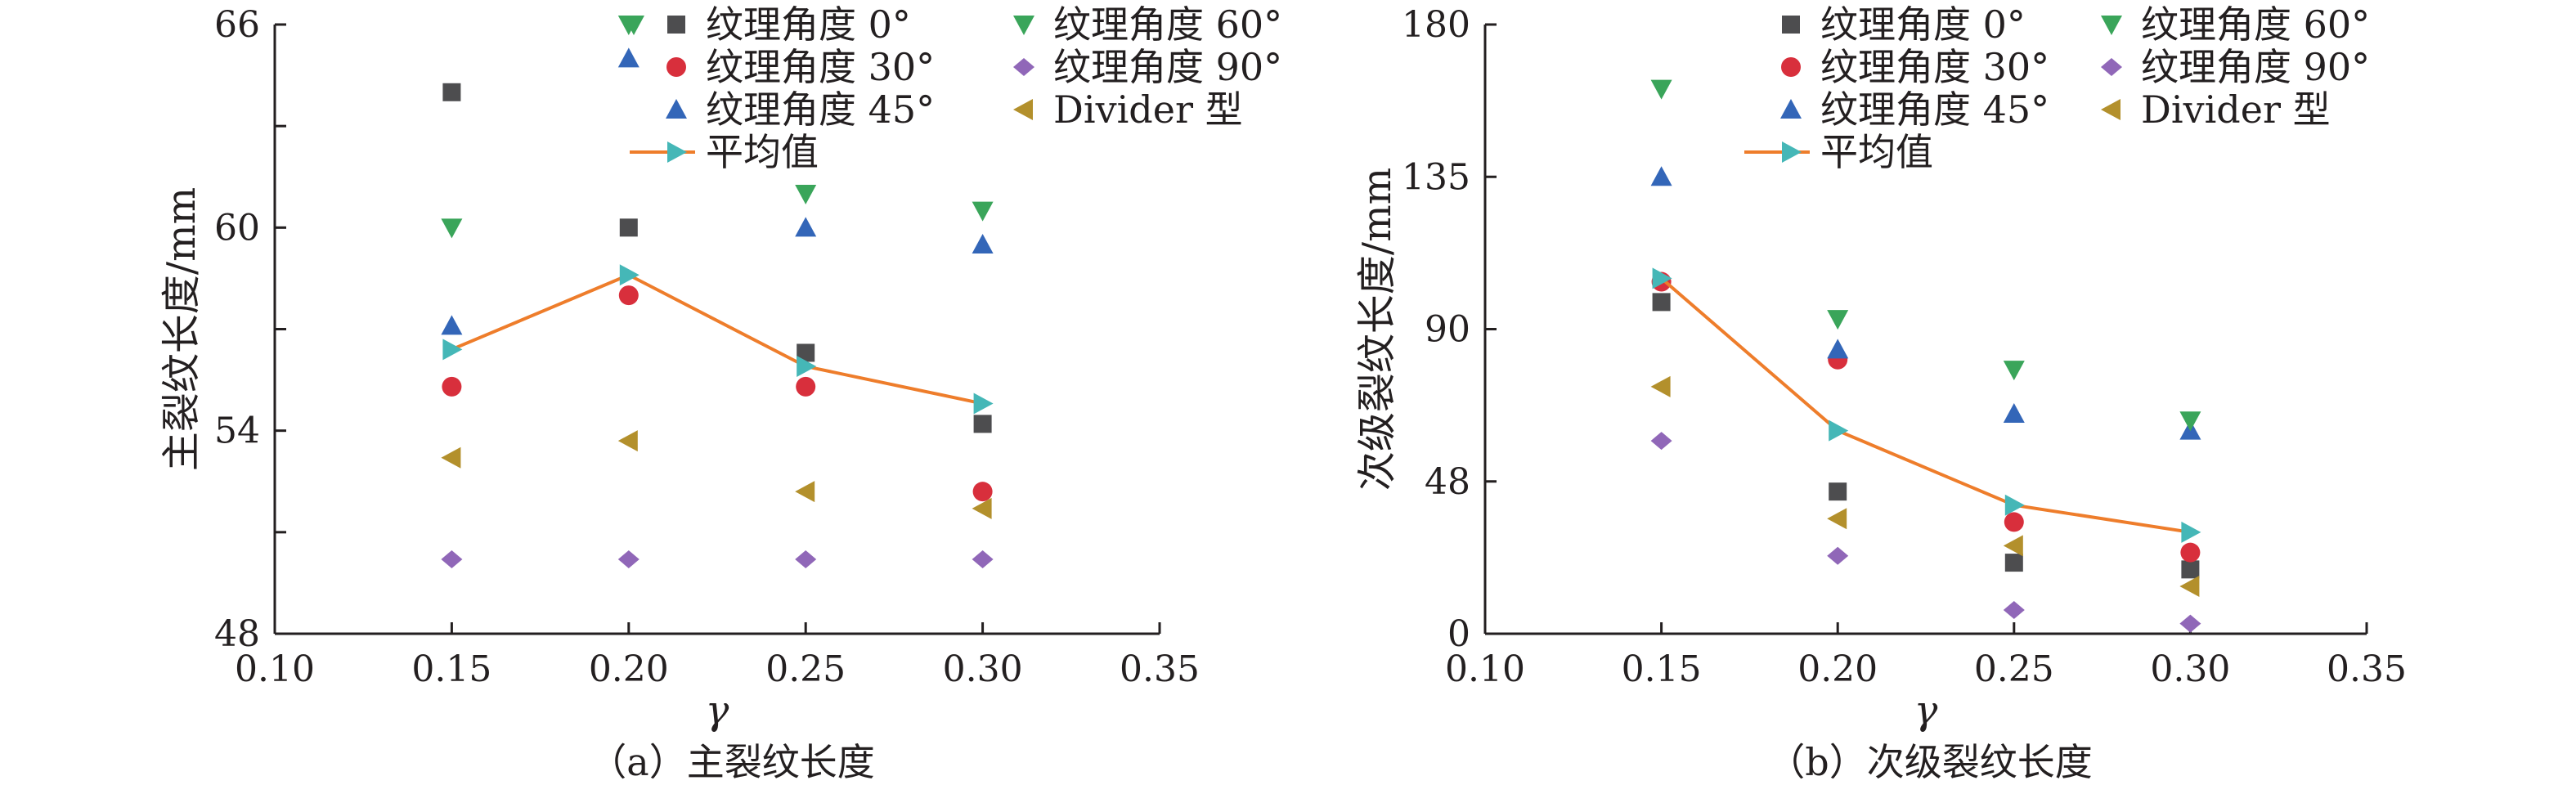  I want to click on y-axis-title: 次级裂纹长度/mm, so click(1377, 329).